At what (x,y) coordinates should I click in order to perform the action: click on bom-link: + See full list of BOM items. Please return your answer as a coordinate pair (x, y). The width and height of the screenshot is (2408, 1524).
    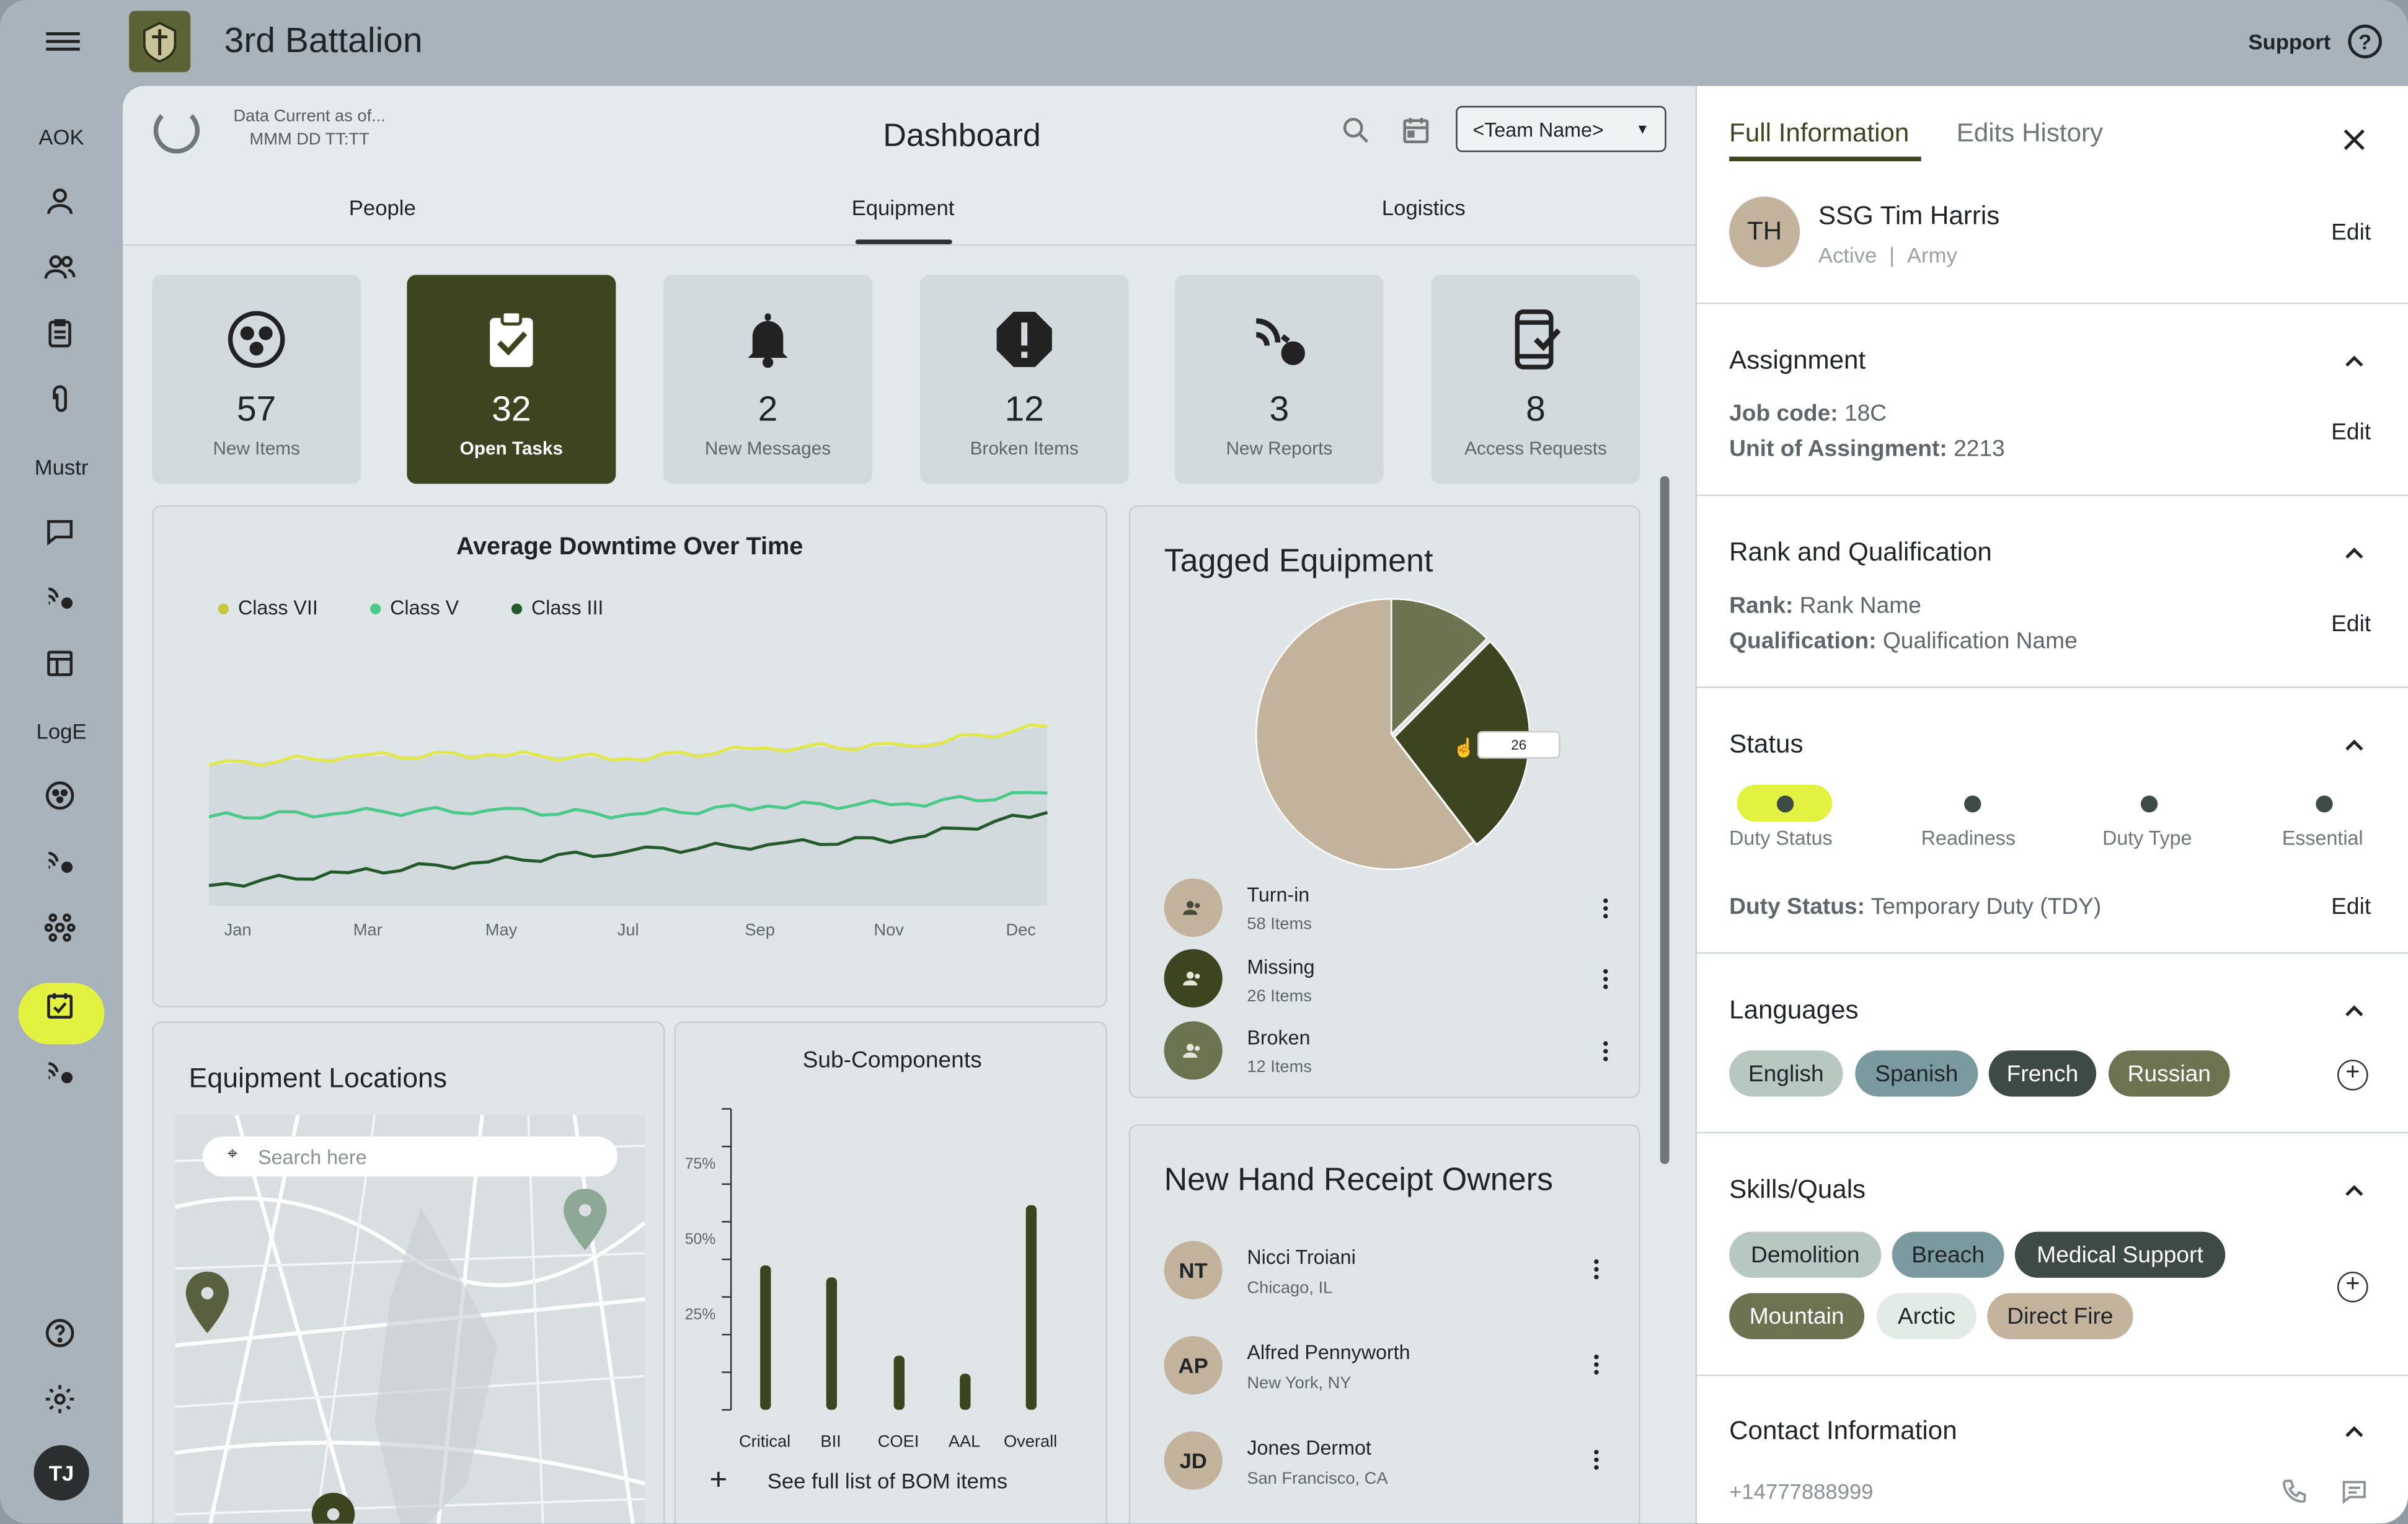
    Looking at the image, I should click on (858, 1481).